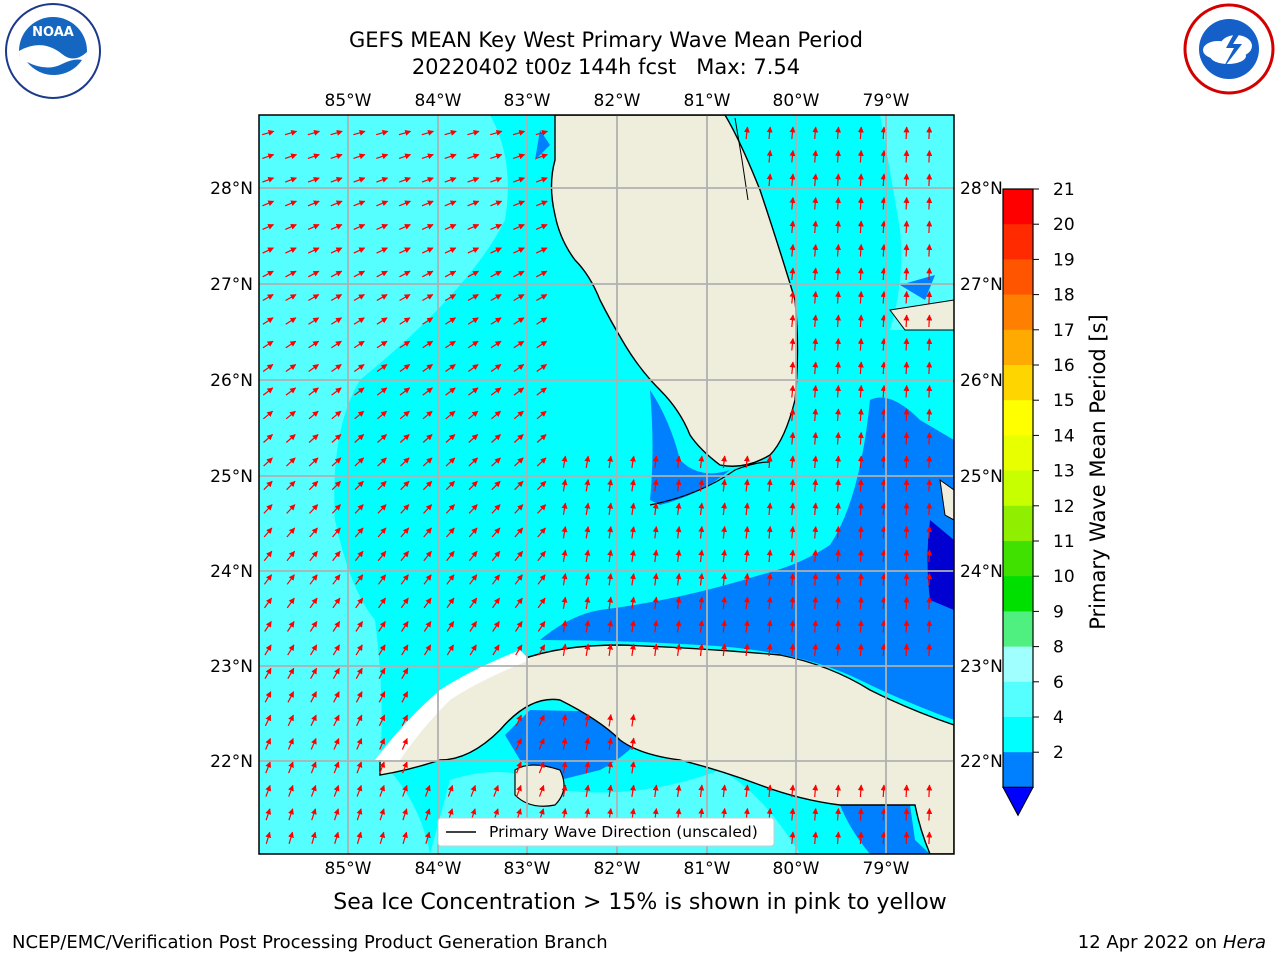 The image size is (1280, 960). I want to click on bahamas-island, so click(946, 499).